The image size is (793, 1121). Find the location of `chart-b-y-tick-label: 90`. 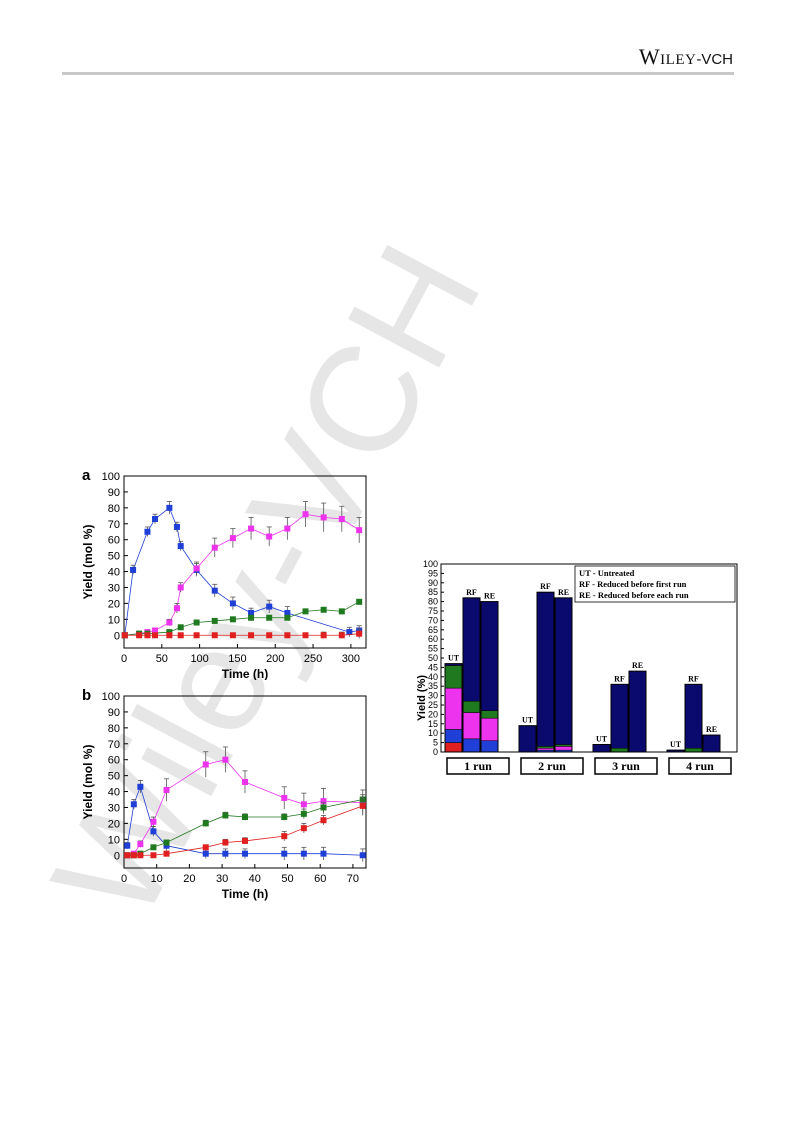

chart-b-y-tick-label: 90 is located at coordinates (114, 713).